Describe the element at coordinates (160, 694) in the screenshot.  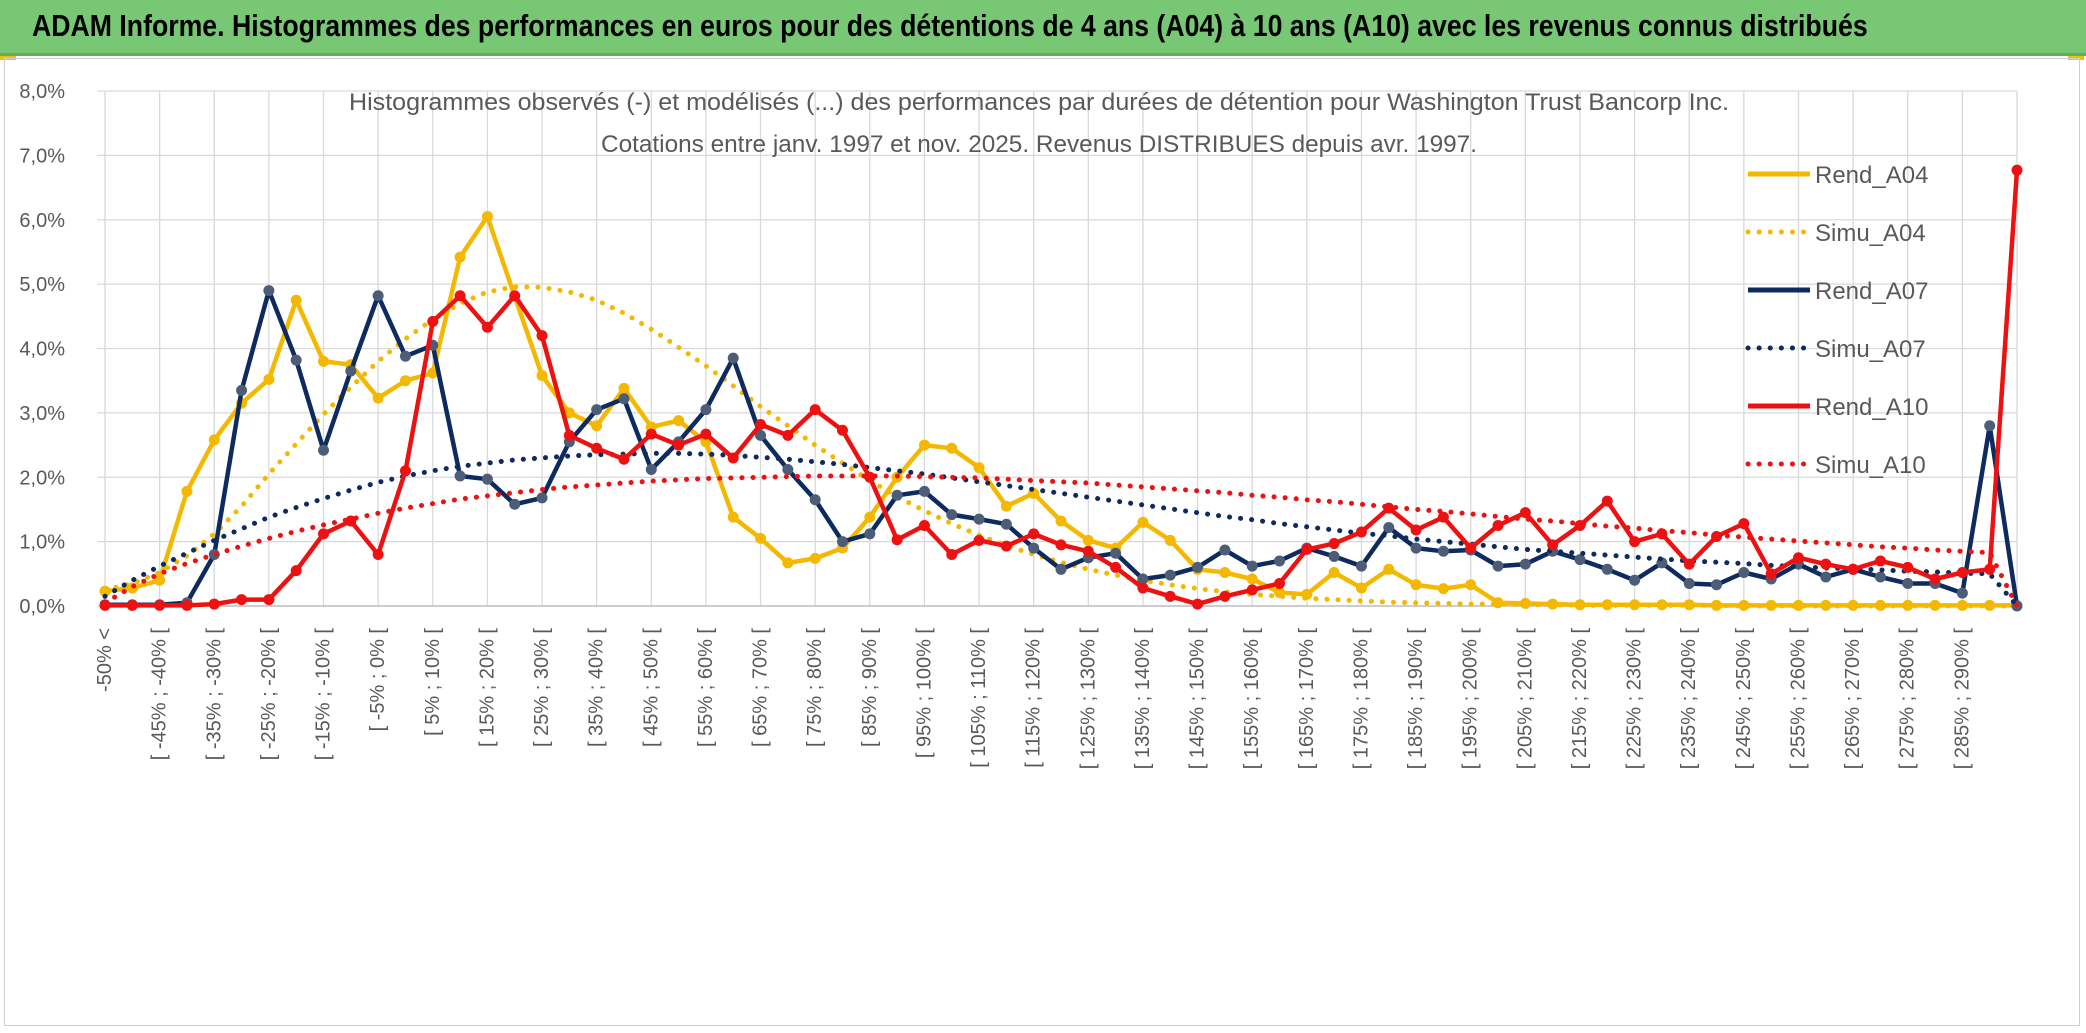
I see `x-tick-label: [ -45% ; -40% [` at that location.